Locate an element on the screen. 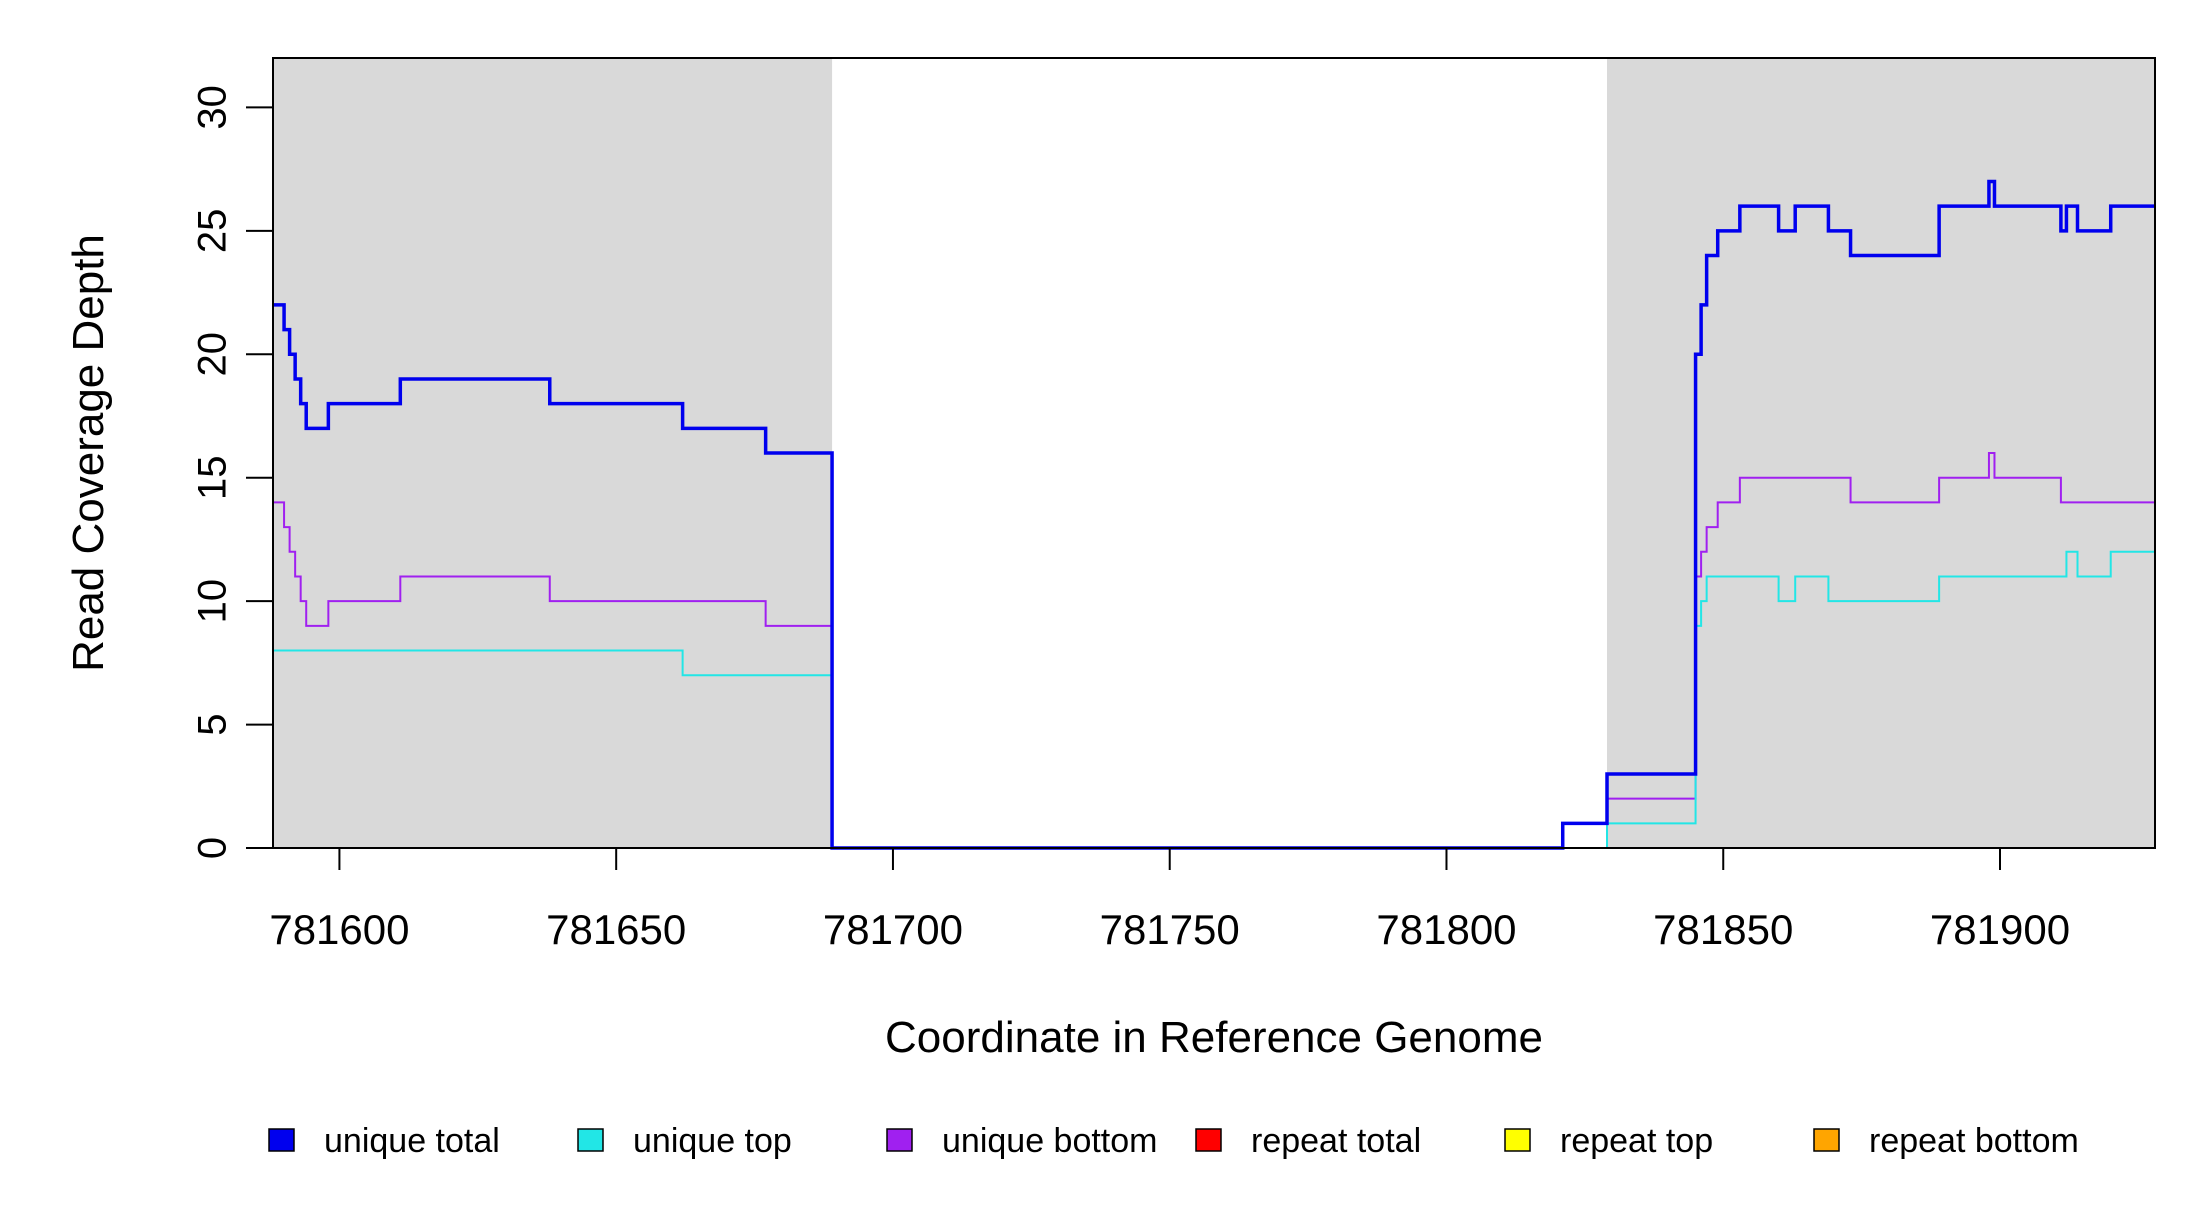  y-tick-label: 5 is located at coordinates (213, 724).